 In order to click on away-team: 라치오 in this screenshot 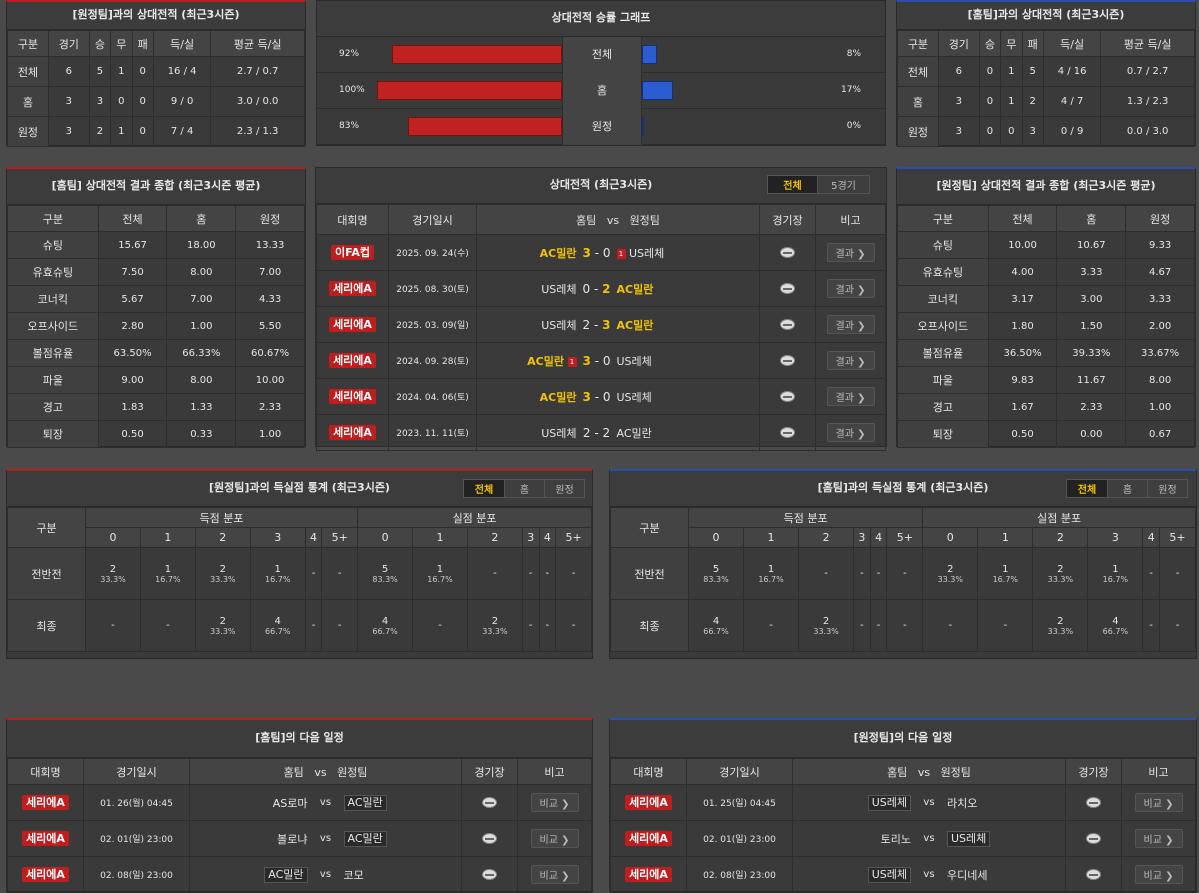, I will do `click(962, 803)`.